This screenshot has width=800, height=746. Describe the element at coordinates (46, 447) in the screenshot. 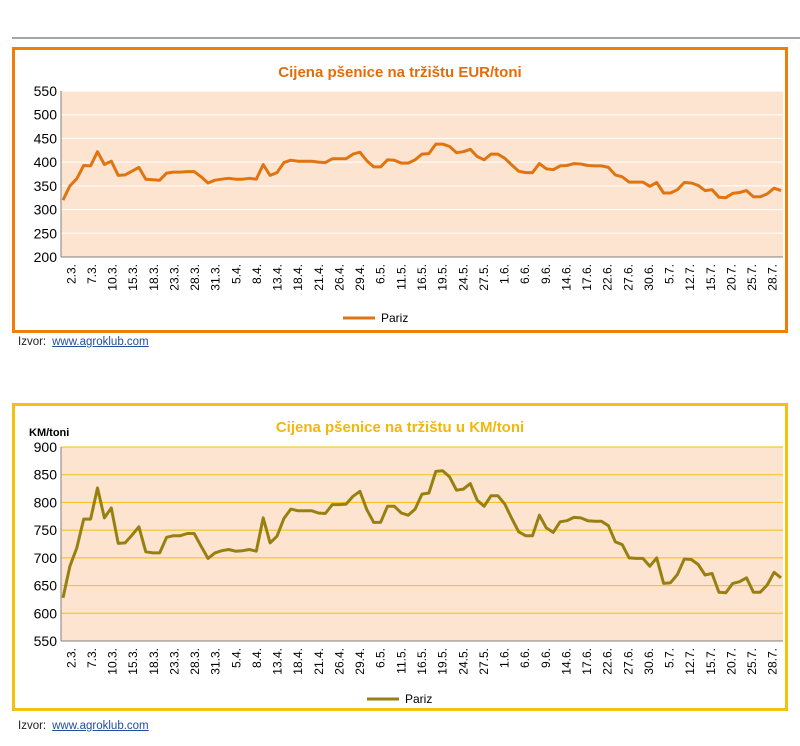

I see `y-tick-label: 900` at that location.